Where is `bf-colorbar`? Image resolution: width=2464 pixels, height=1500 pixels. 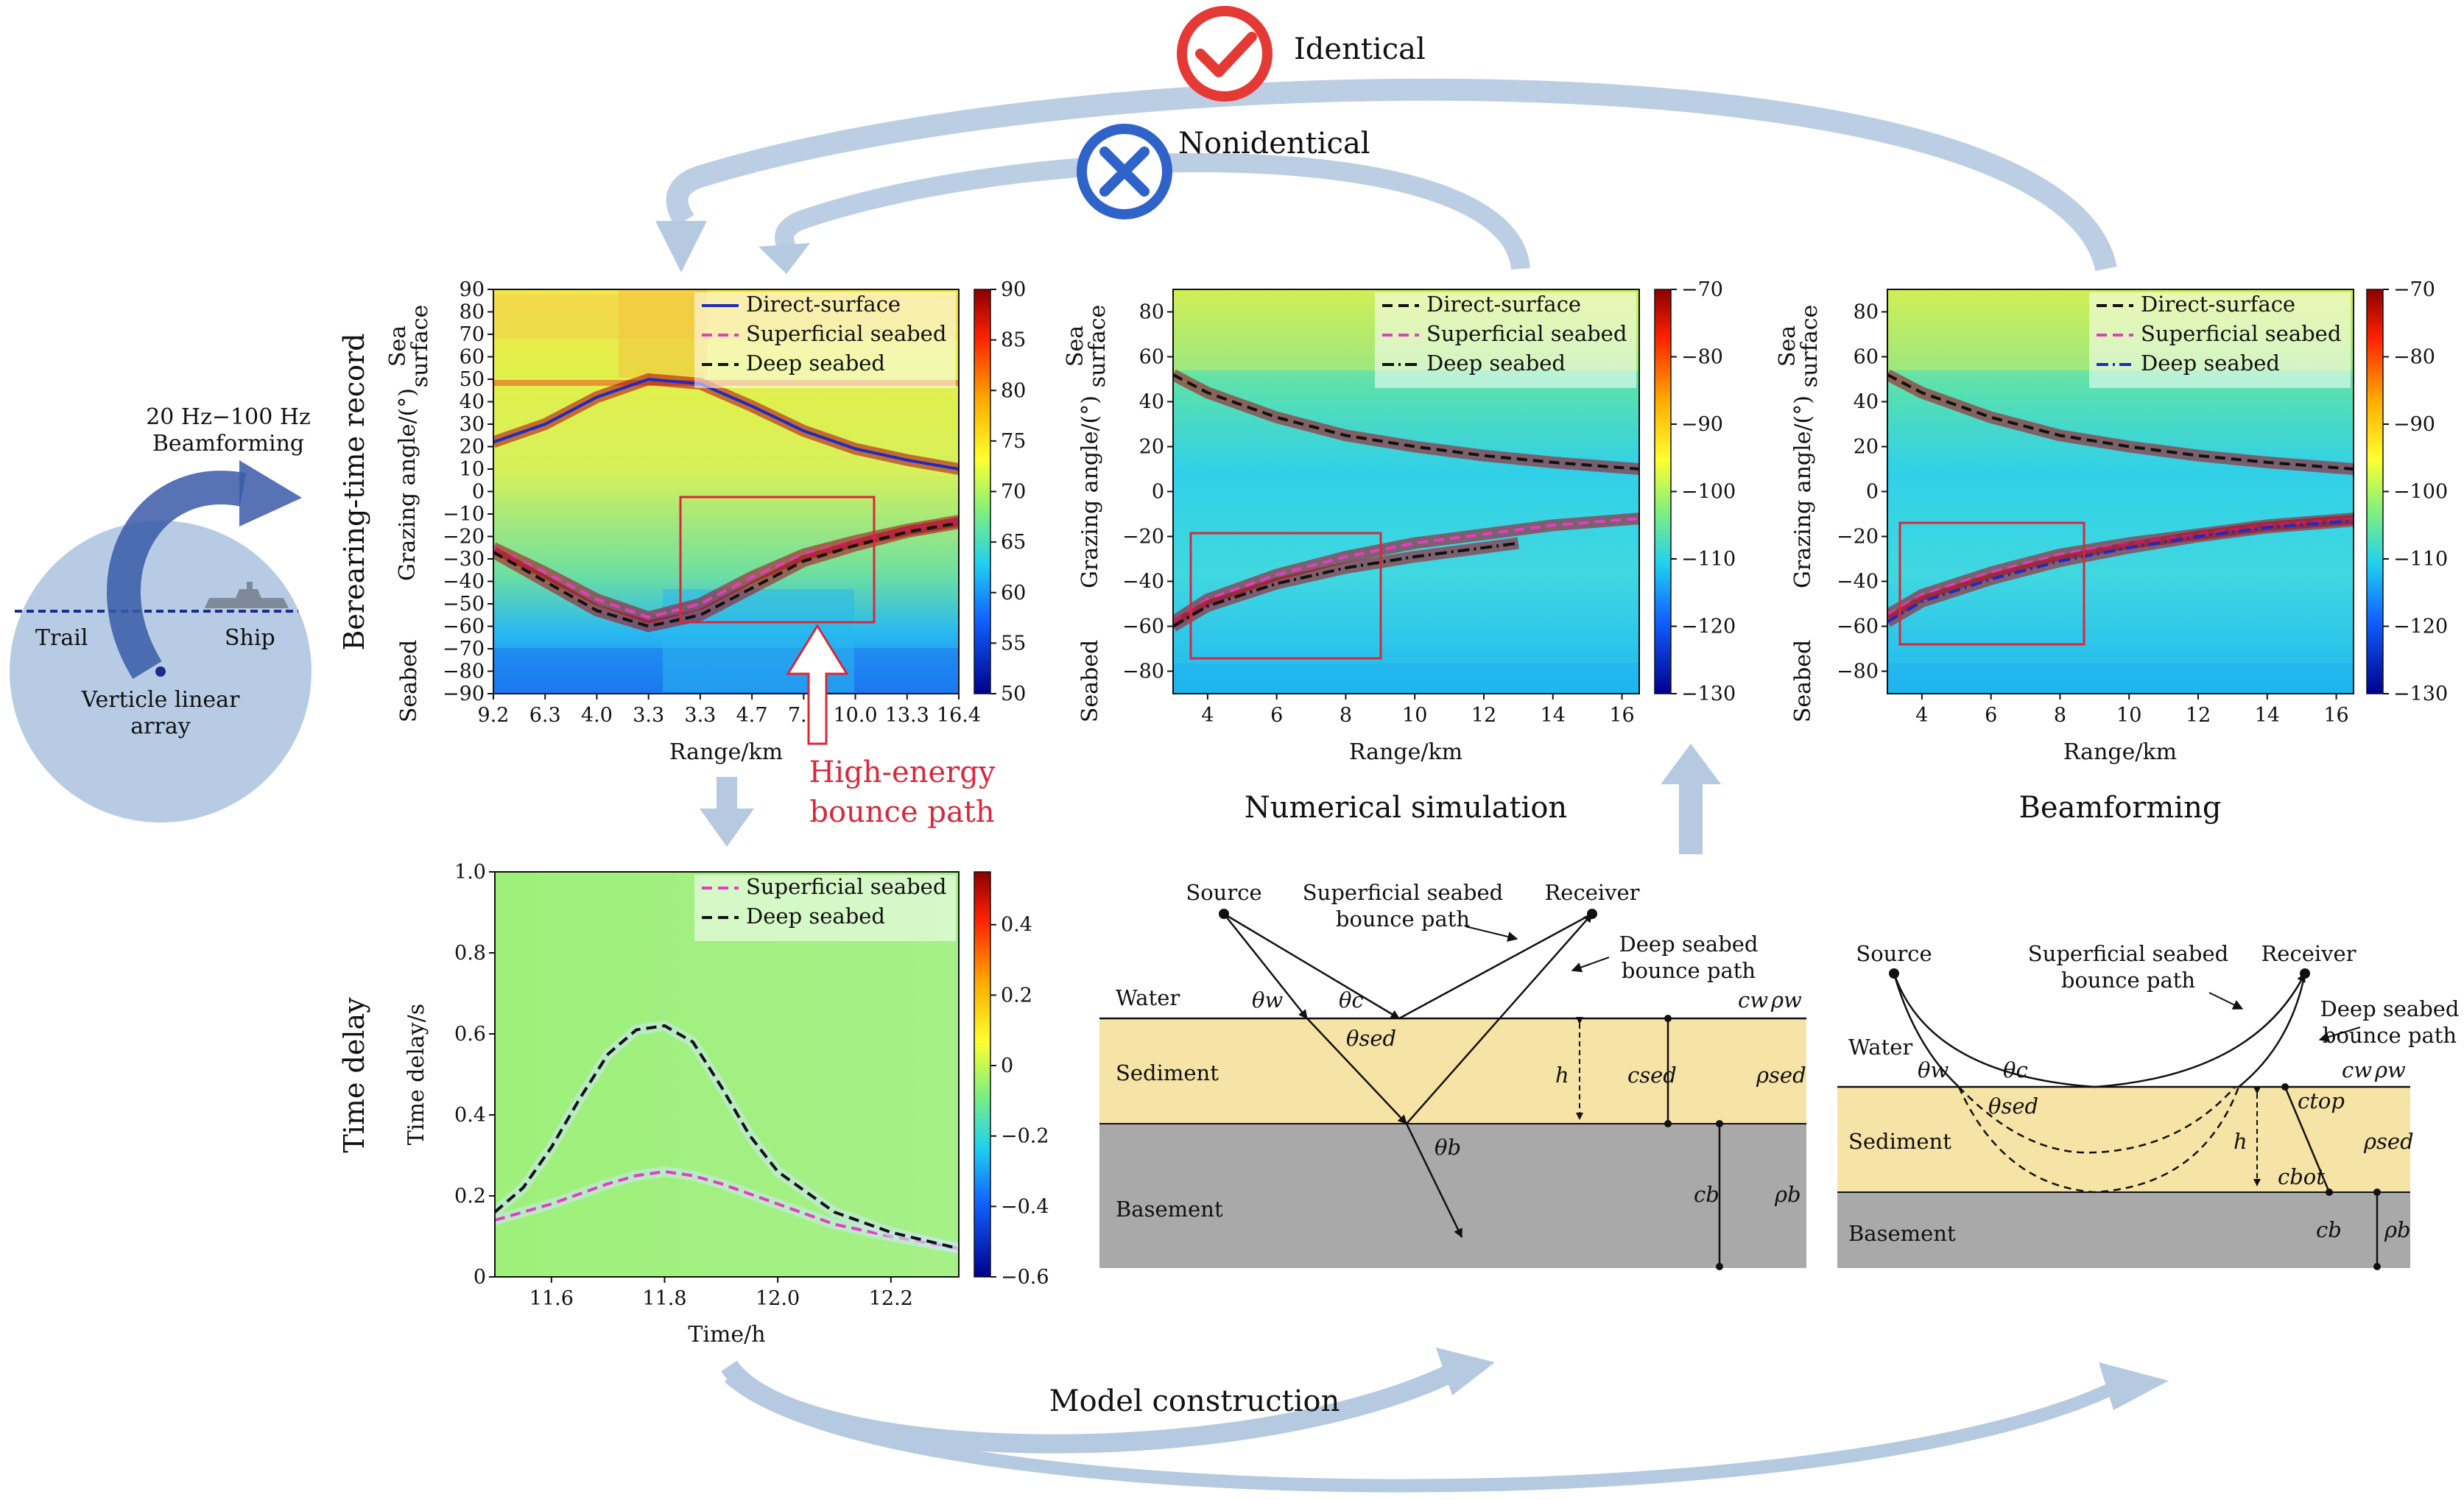
bf-colorbar is located at coordinates (2375, 491).